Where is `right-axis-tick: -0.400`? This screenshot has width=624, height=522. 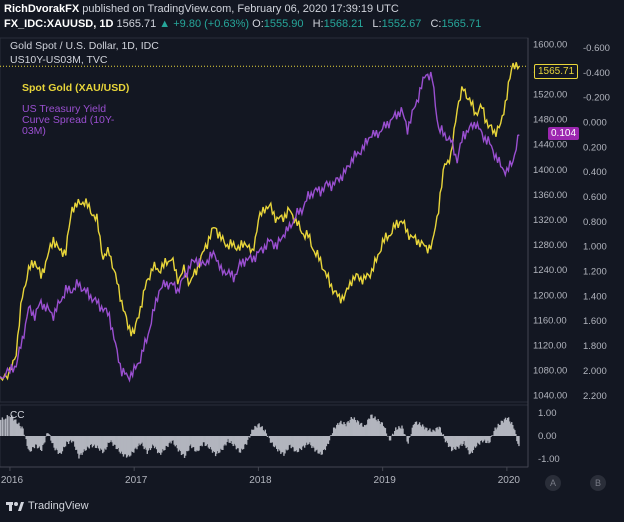
right-axis-tick: -0.400 is located at coordinates (596, 73).